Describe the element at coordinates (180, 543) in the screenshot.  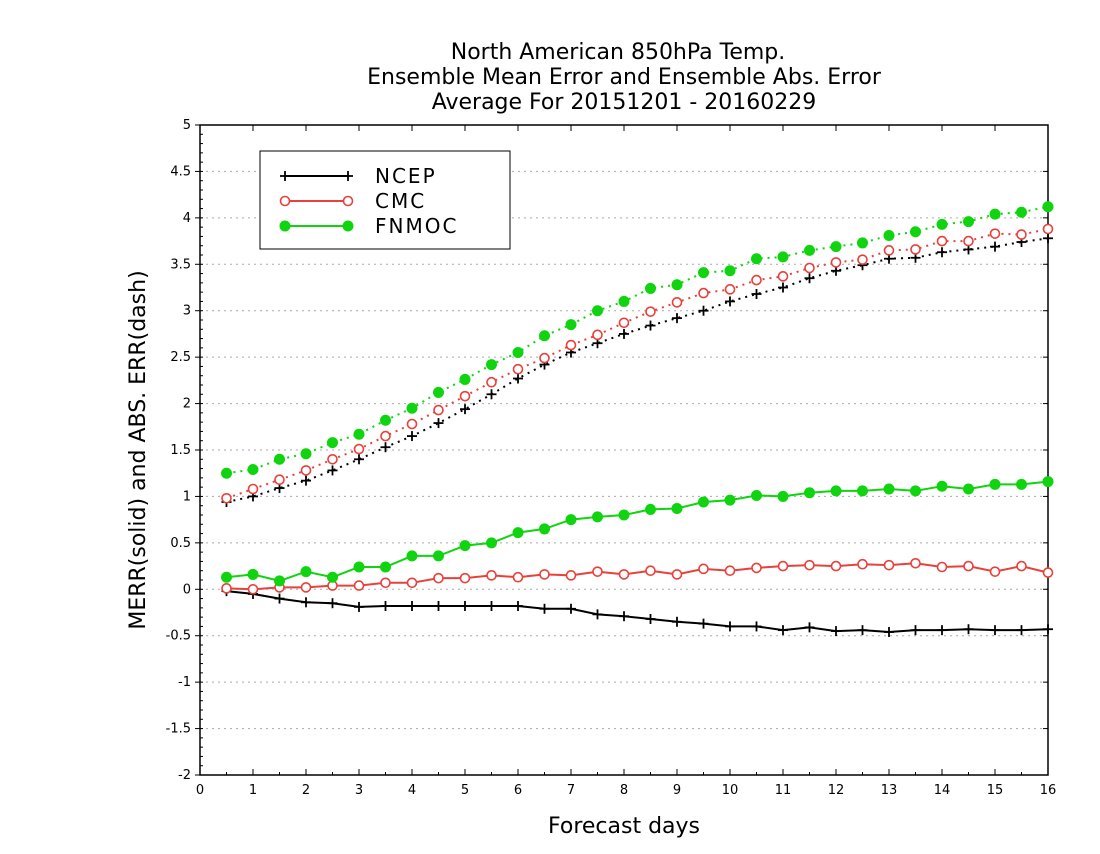
I see `y-tick-label: 0.5` at that location.